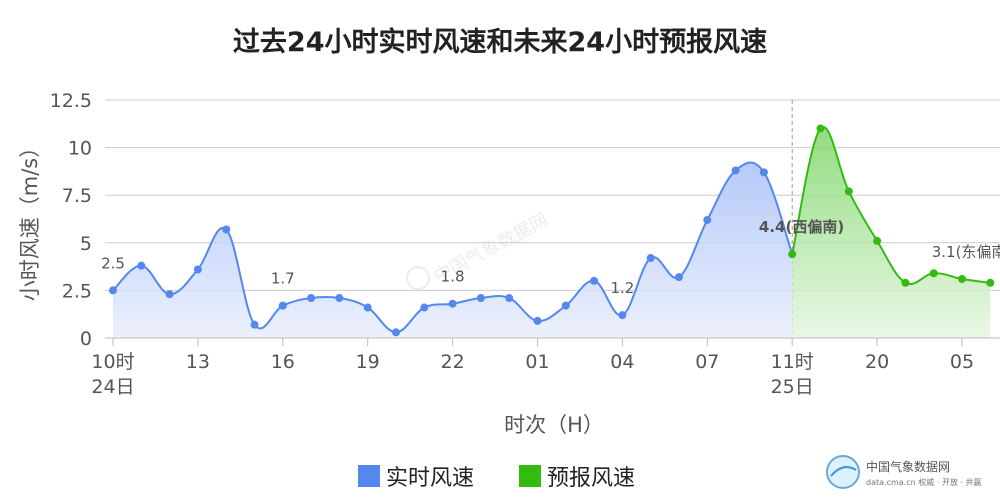 This screenshot has height=500, width=1000. What do you see at coordinates (500, 42) in the screenshot?
I see `chart-title: 过去24小时实时风速和未来24小时预报风速` at bounding box center [500, 42].